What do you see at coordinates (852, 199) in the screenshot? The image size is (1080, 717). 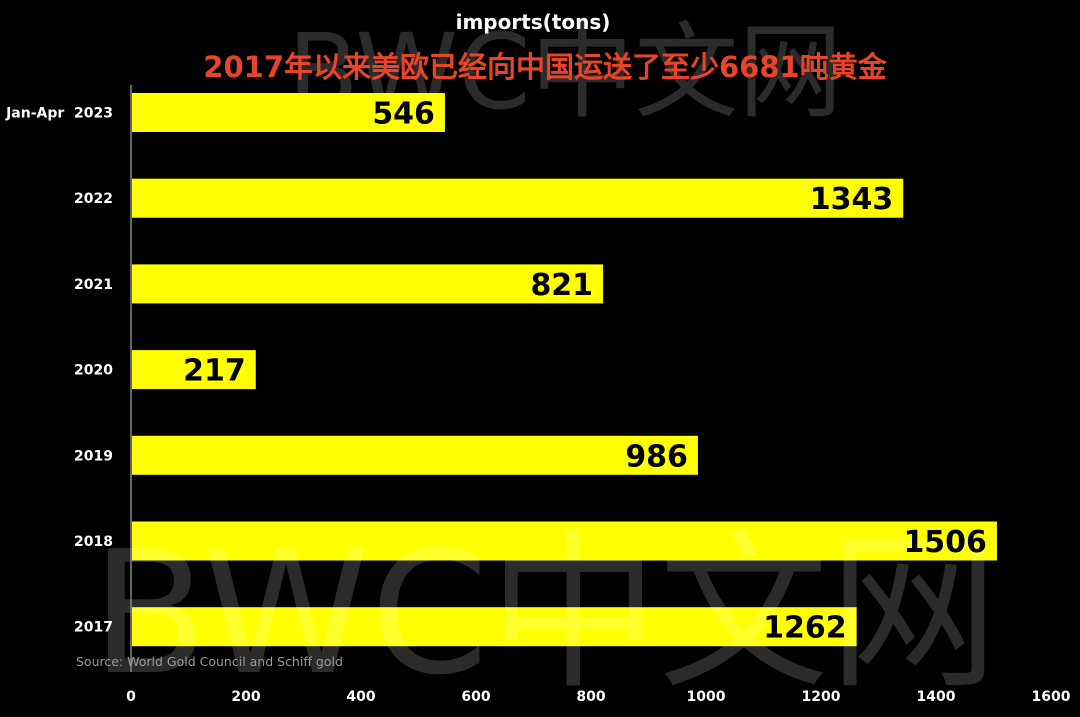 I see `value-label-1: 1343` at bounding box center [852, 199].